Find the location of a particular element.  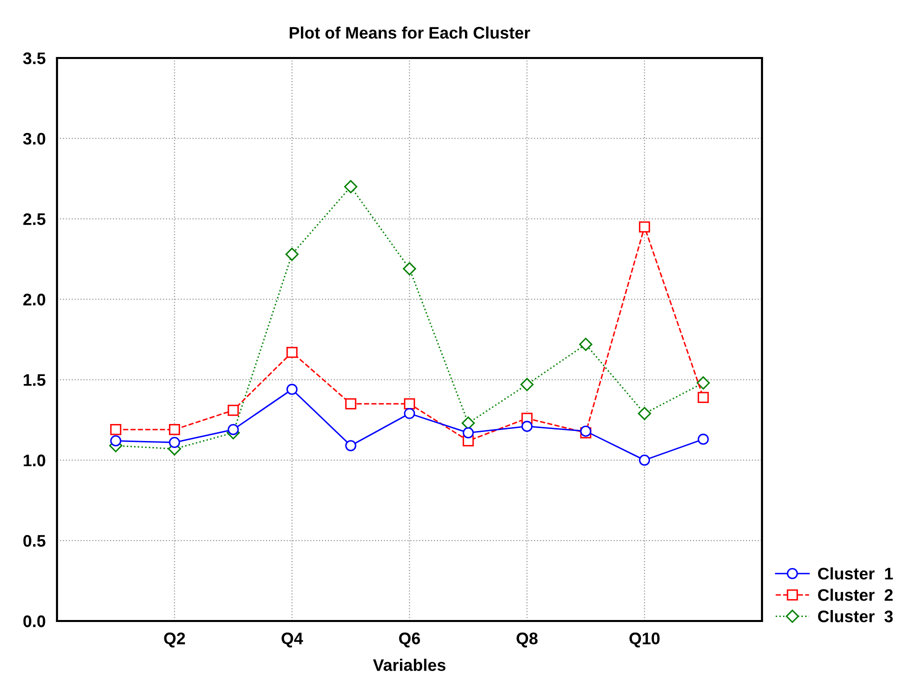

y-tick-label: 1.0 is located at coordinates (35, 460).